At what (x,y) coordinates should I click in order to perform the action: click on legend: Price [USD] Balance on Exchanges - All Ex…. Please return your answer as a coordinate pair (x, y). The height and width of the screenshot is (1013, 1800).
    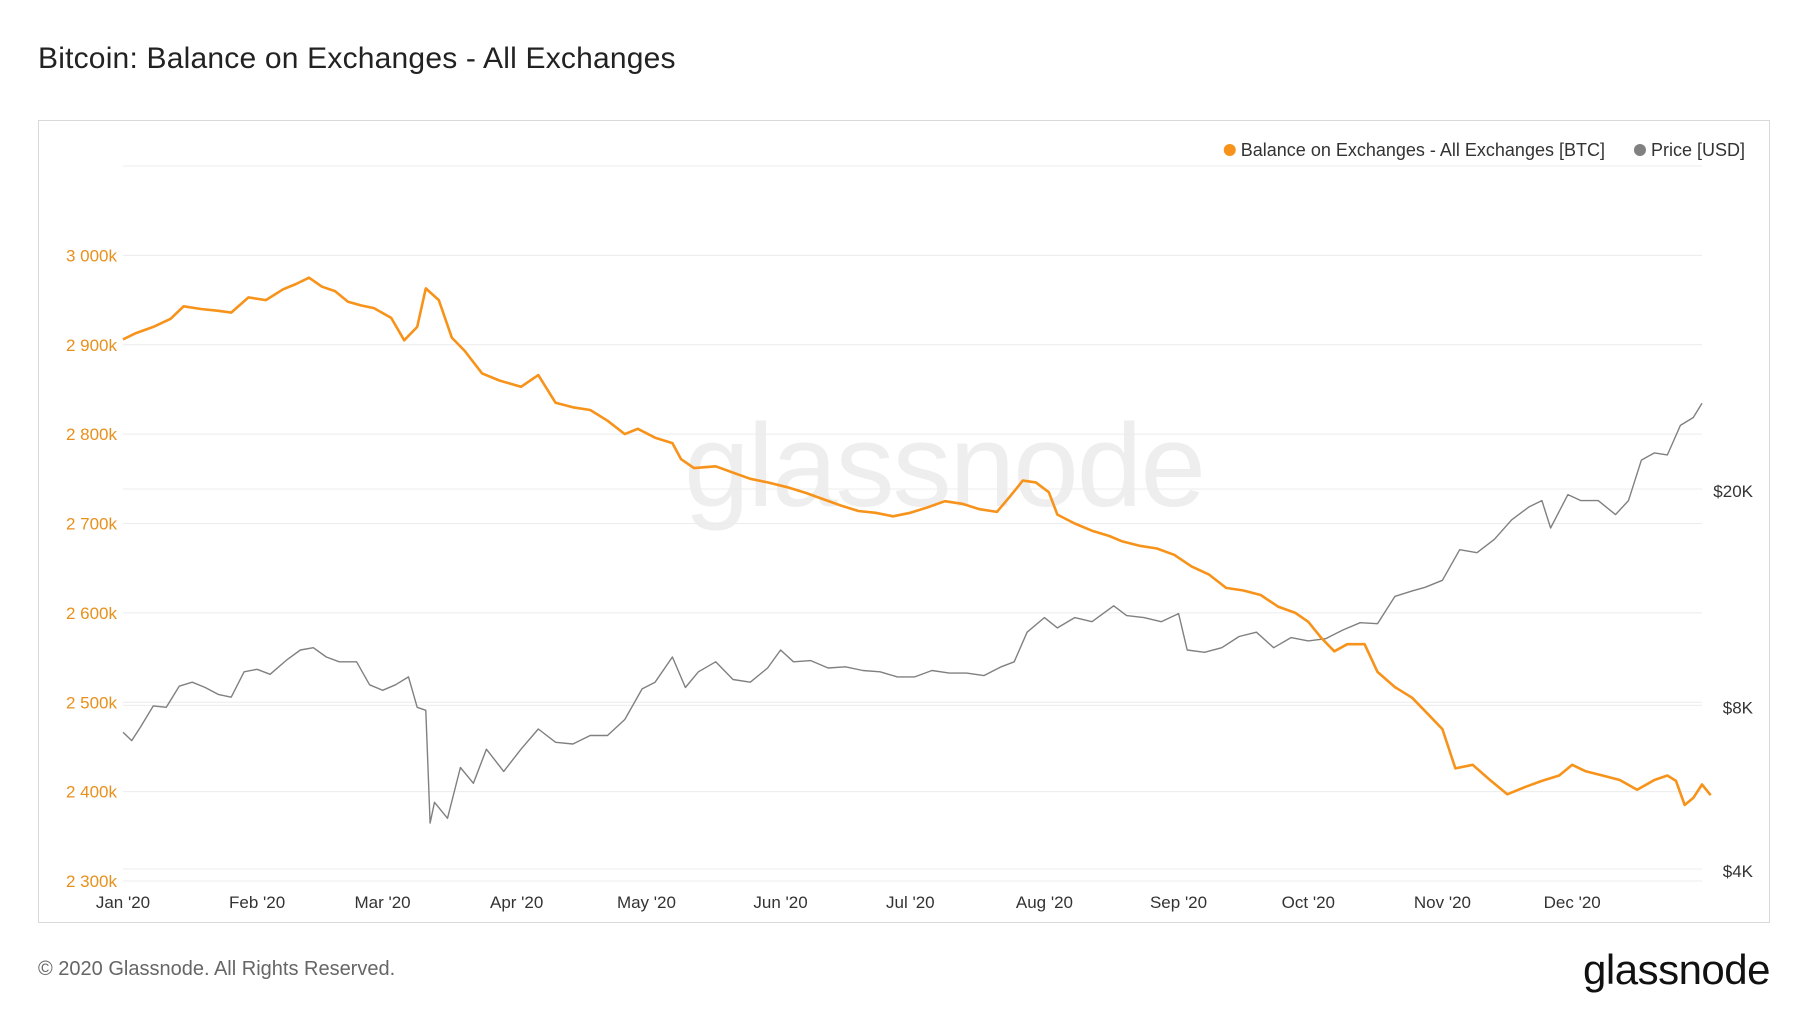
    Looking at the image, I should click on (1484, 150).